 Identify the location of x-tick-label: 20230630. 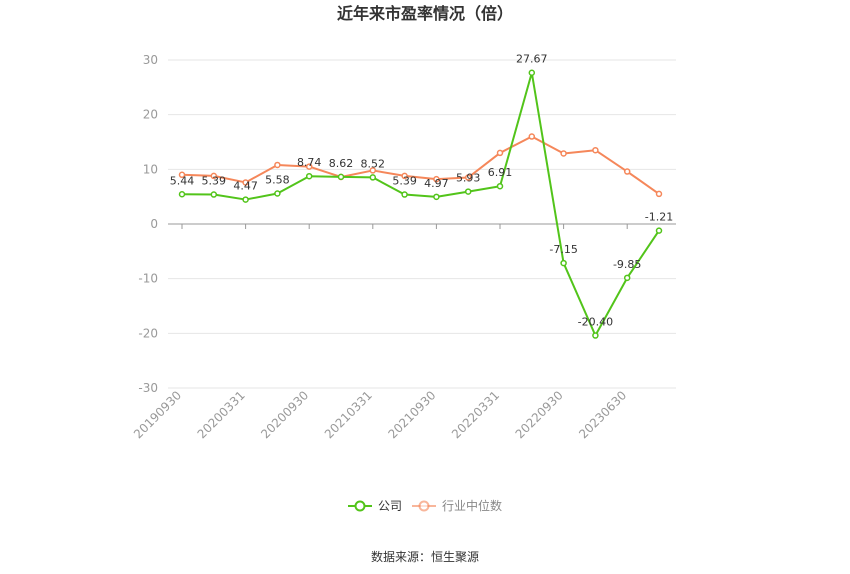
(602, 414).